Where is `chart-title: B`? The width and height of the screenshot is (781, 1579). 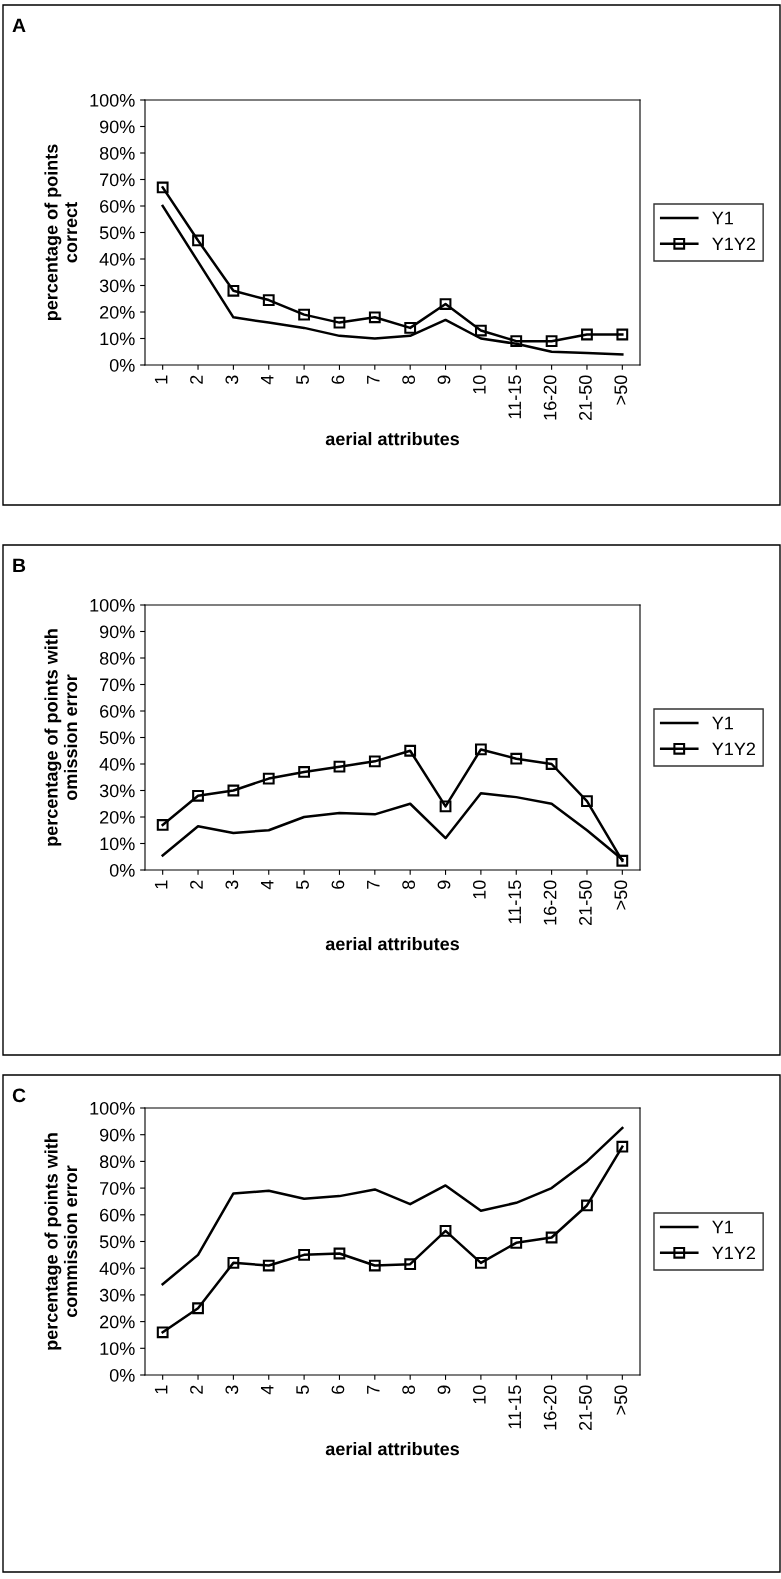
chart-title: B is located at coordinates (19, 565).